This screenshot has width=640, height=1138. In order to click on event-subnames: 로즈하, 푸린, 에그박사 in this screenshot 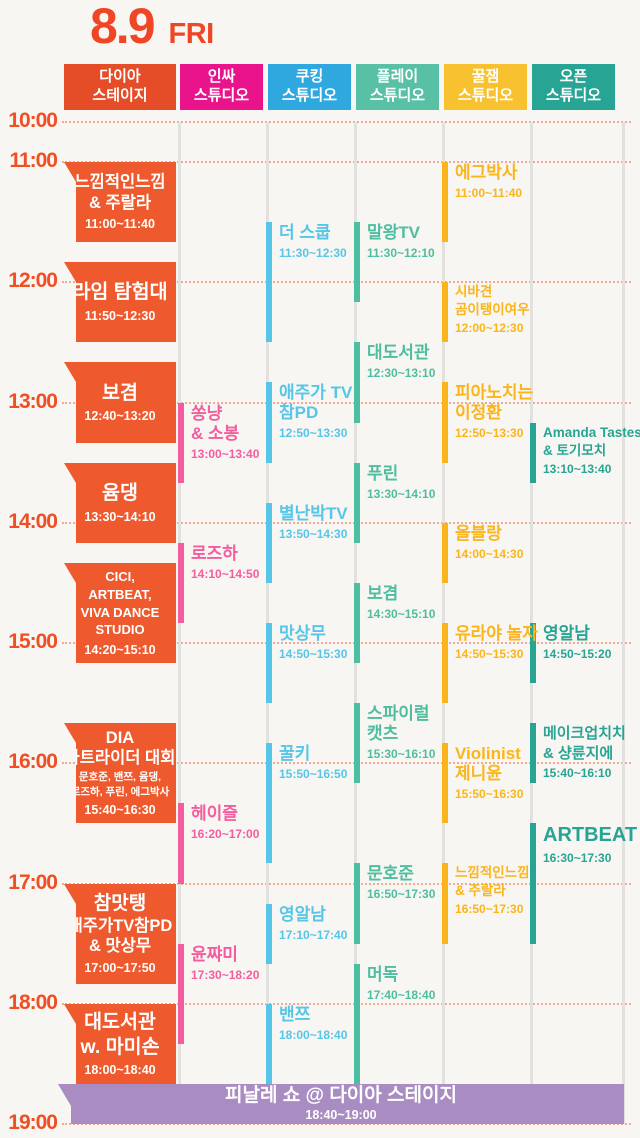, I will do `click(120, 792)`.